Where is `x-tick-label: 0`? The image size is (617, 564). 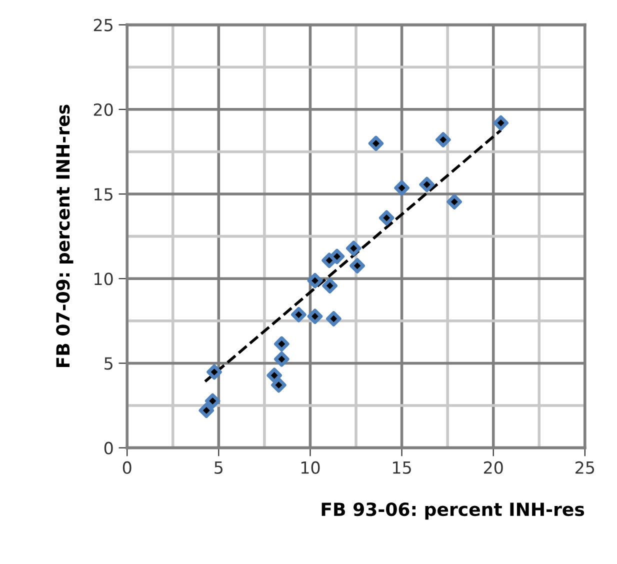 x-tick-label: 0 is located at coordinates (127, 467).